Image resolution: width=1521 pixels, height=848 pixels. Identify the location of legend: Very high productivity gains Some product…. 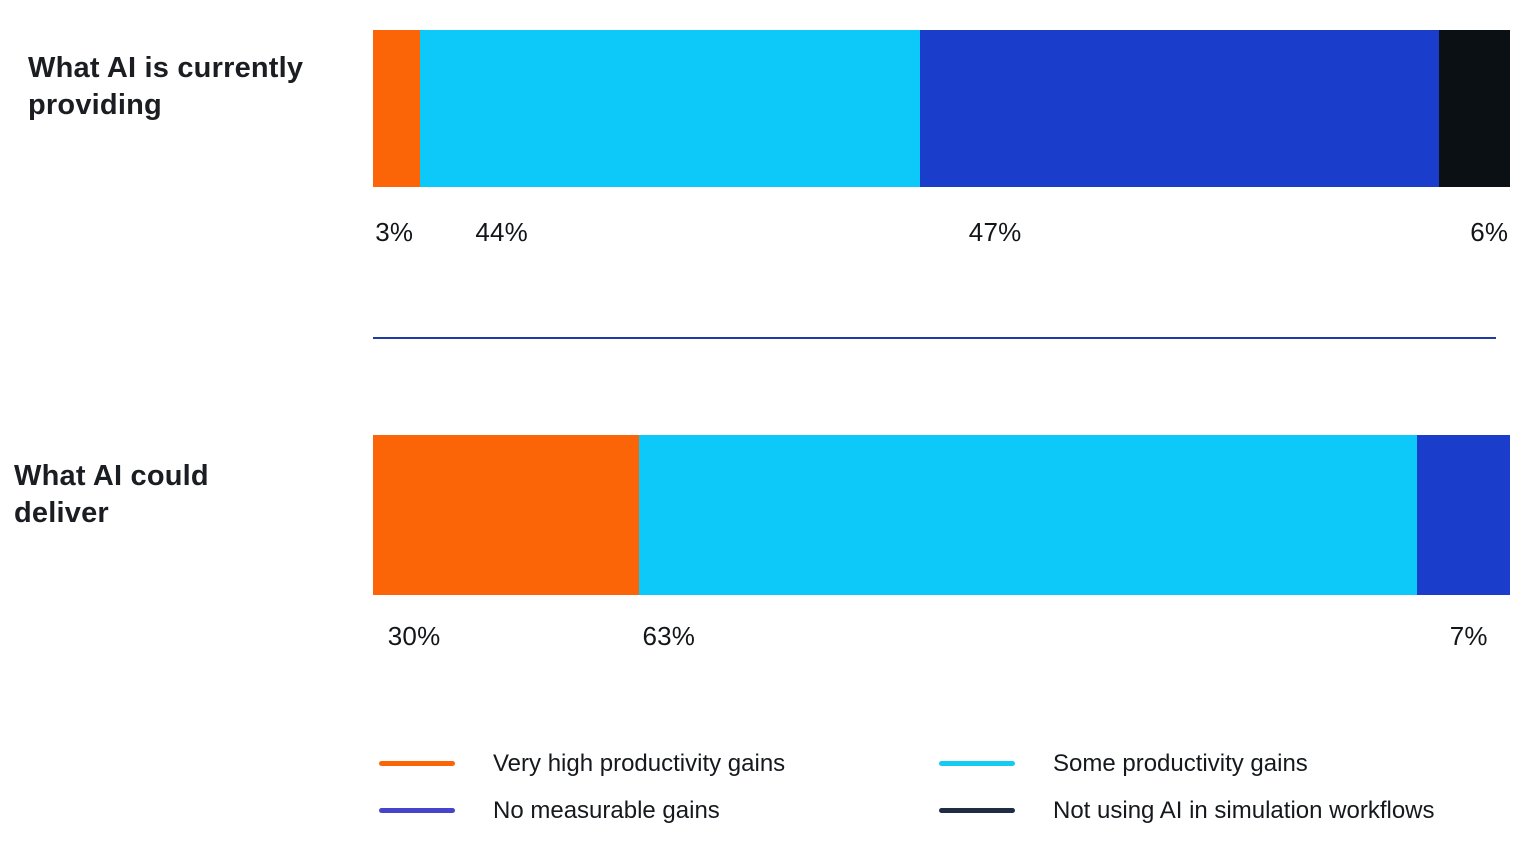
(907, 787).